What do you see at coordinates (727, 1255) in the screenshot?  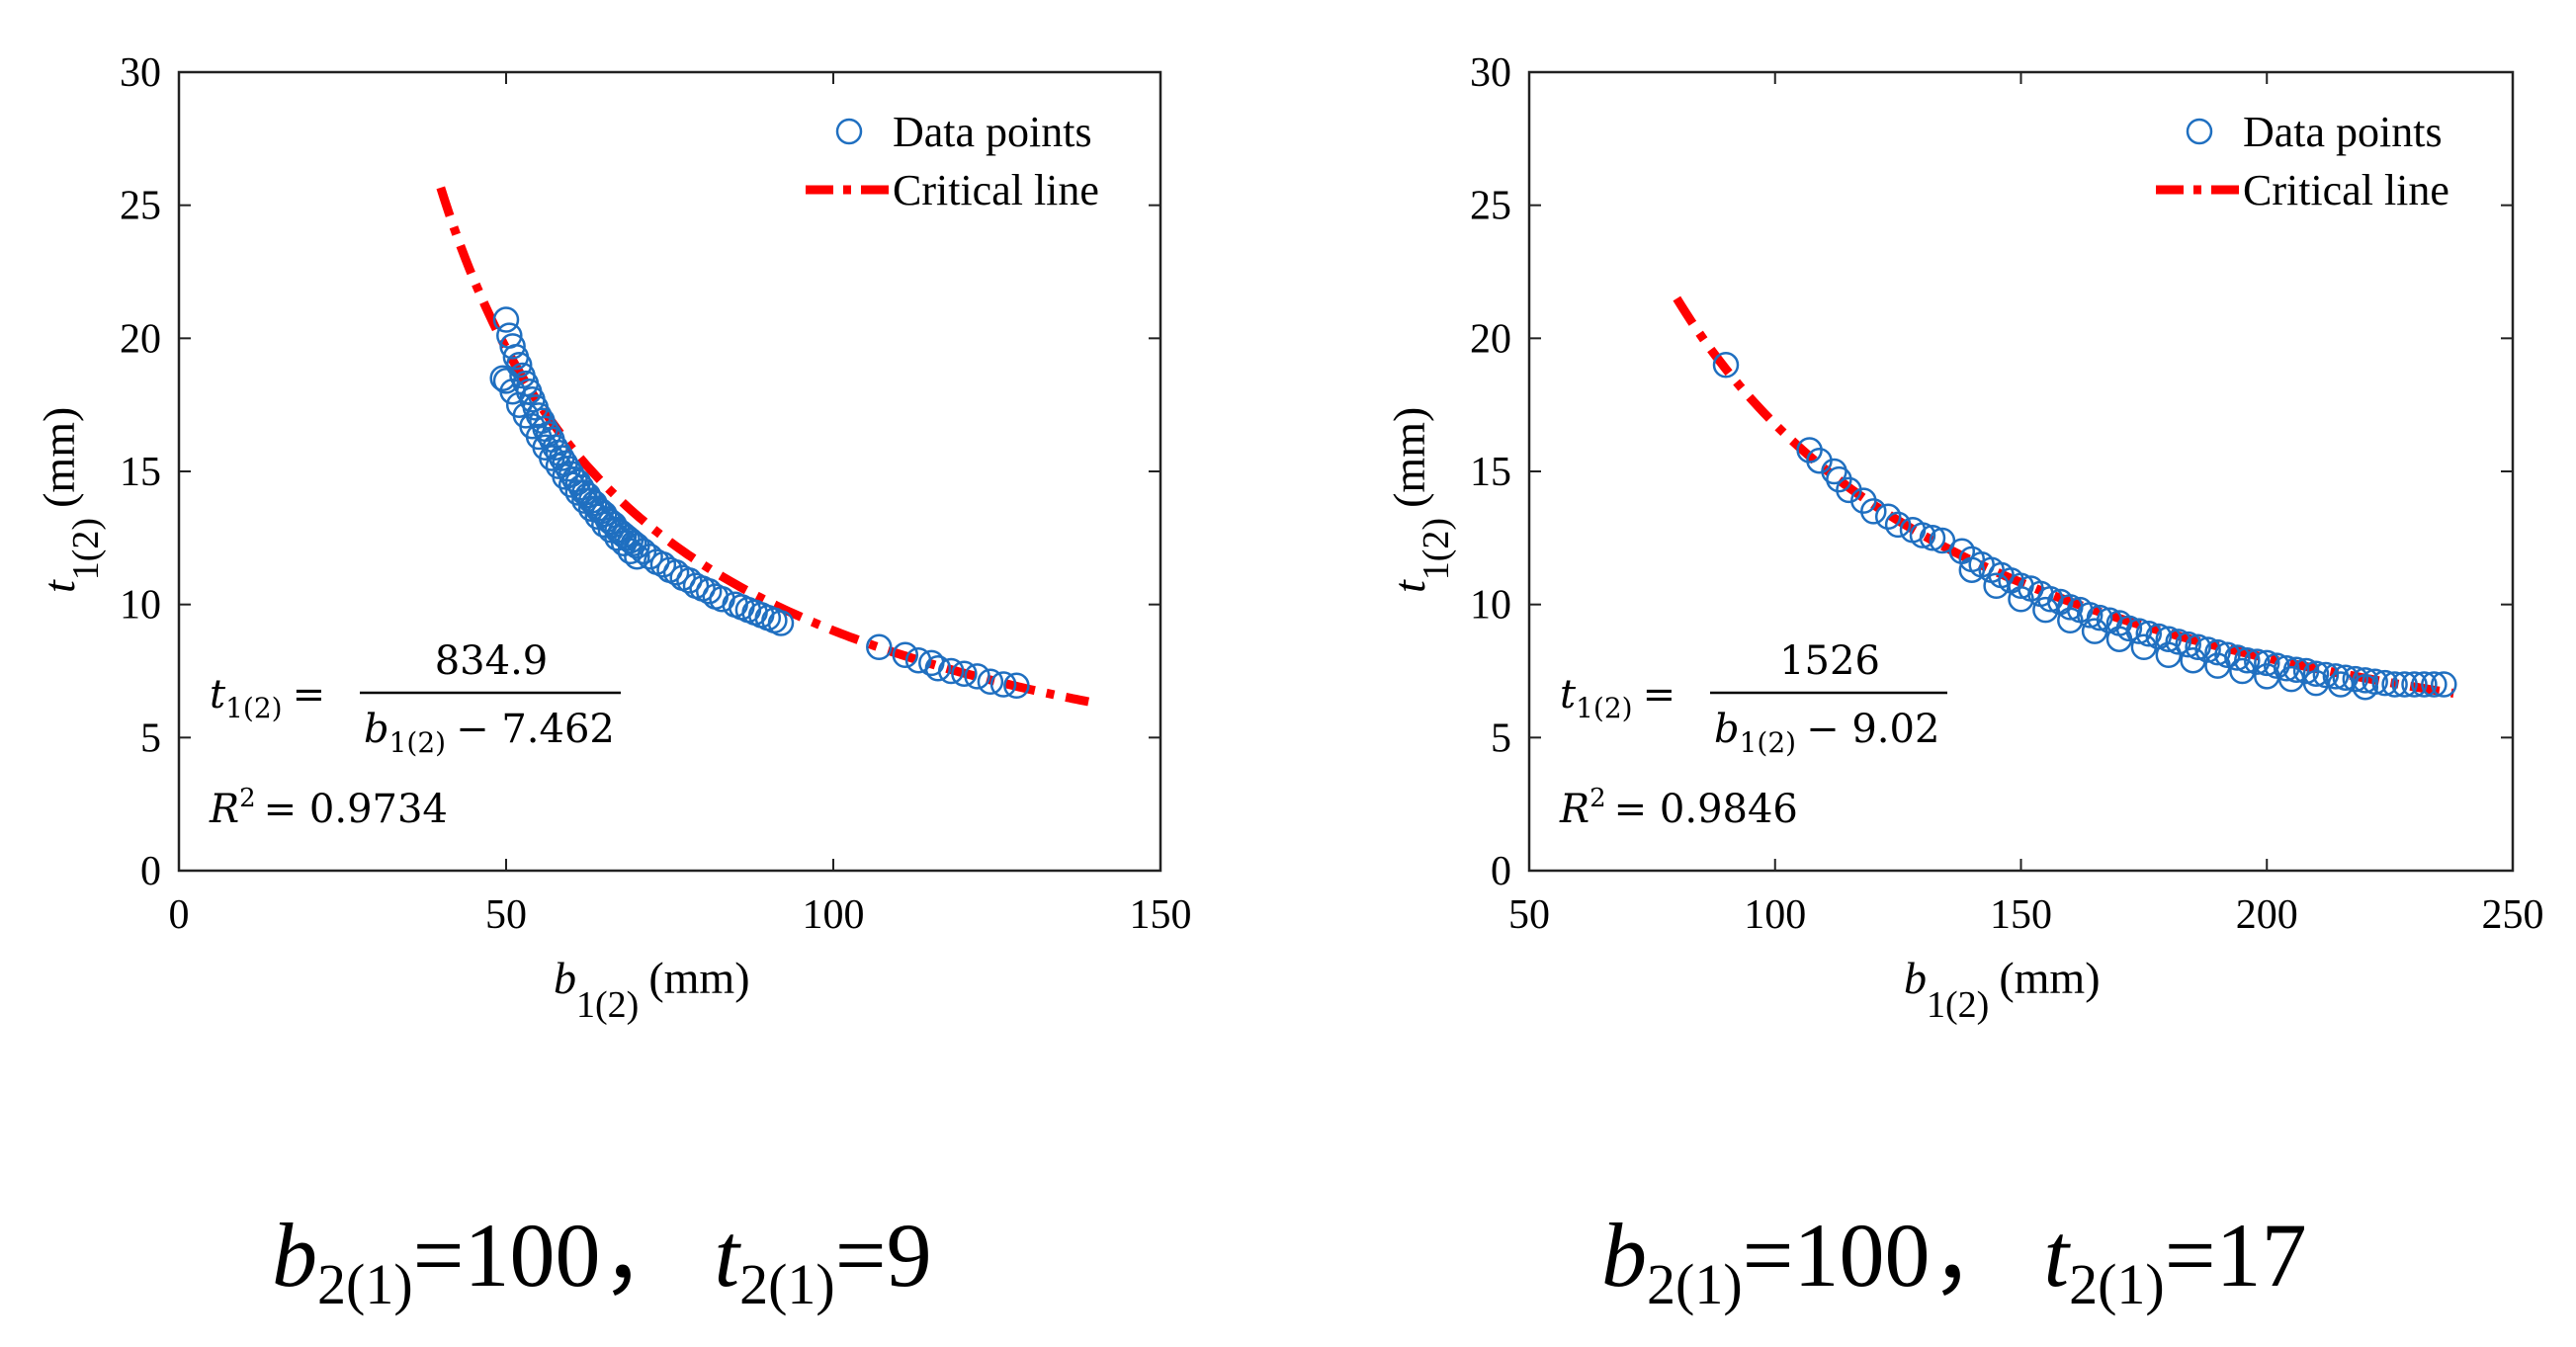 I see `caption-left-t: t` at bounding box center [727, 1255].